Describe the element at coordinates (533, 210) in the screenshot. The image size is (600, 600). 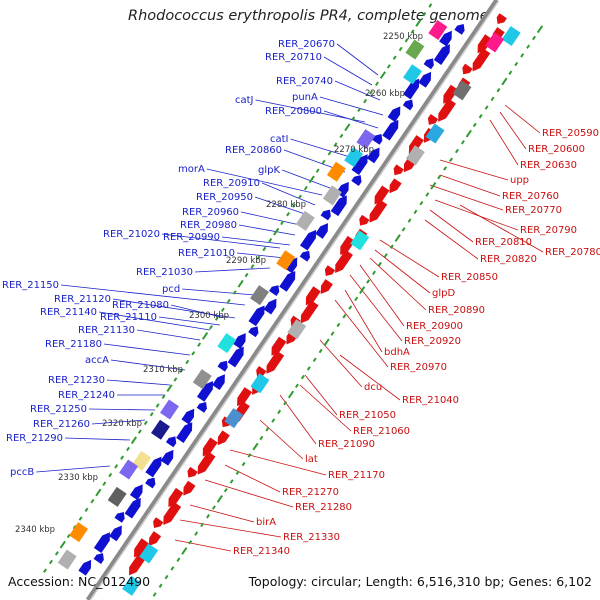
I see `gene-label-right: RER_20770` at that location.